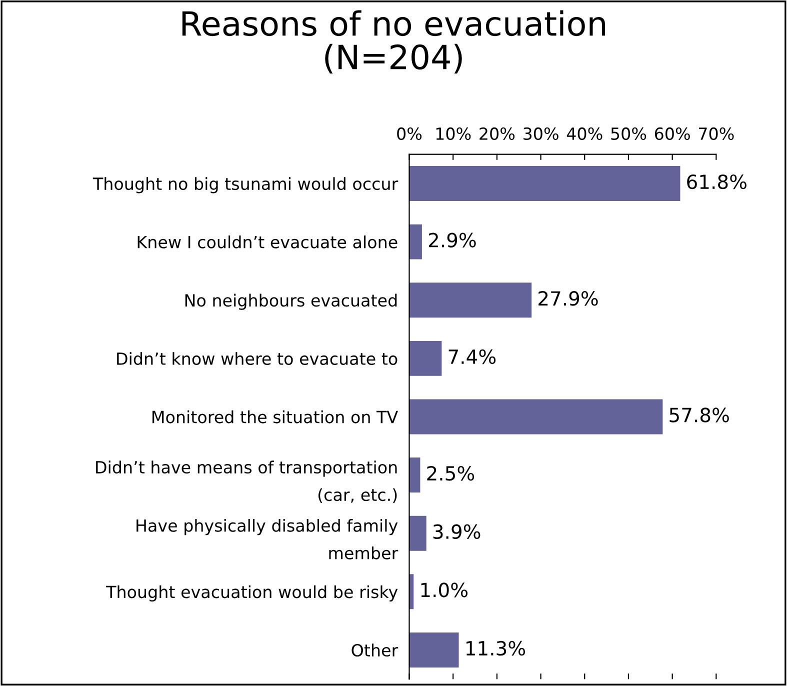 This screenshot has height=686, width=787. What do you see at coordinates (257, 359) in the screenshot?
I see `y-tick-label: Didn’t know where to evacuate to` at bounding box center [257, 359].